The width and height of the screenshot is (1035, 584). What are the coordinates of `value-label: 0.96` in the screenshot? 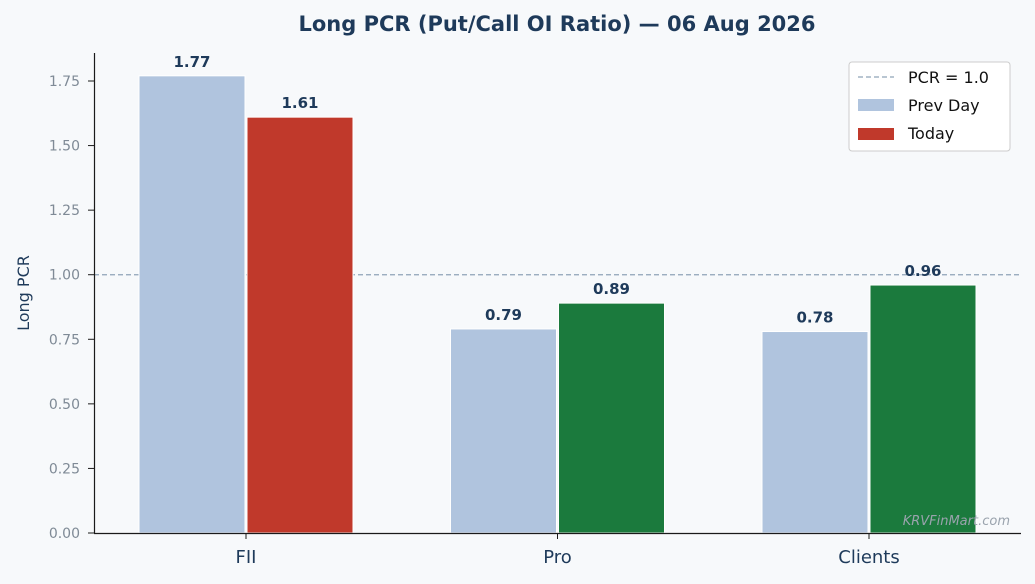 It's located at (922, 271).